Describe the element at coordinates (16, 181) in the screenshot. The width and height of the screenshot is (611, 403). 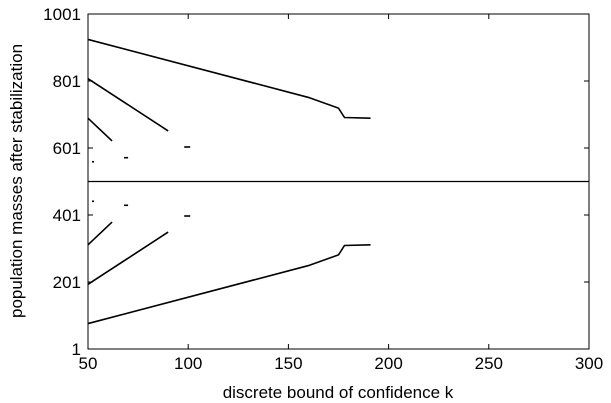
I see `y-axis-title: population masses after stabilization` at that location.